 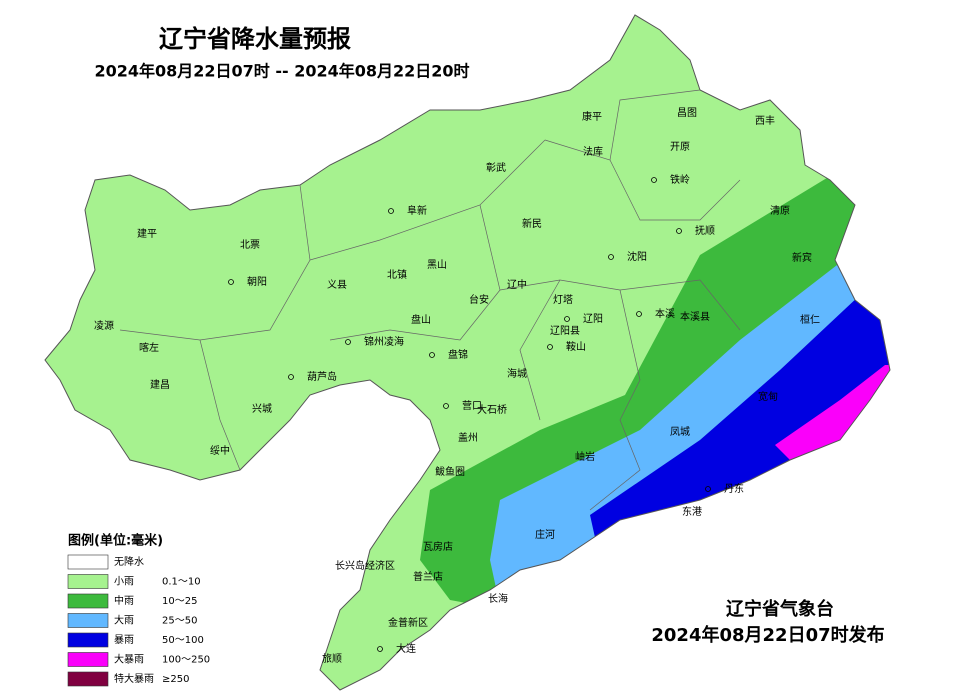 What do you see at coordinates (262, 409) in the screenshot?
I see `city-label: 兴城` at bounding box center [262, 409].